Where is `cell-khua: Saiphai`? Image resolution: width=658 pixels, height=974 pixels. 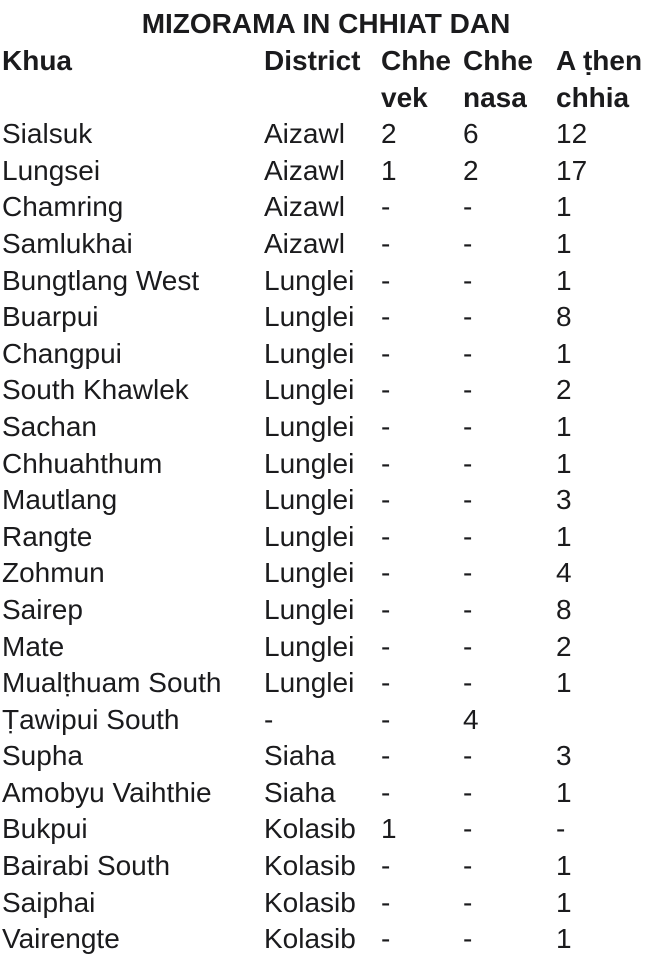 cell-khua: Saiphai is located at coordinates (49, 902).